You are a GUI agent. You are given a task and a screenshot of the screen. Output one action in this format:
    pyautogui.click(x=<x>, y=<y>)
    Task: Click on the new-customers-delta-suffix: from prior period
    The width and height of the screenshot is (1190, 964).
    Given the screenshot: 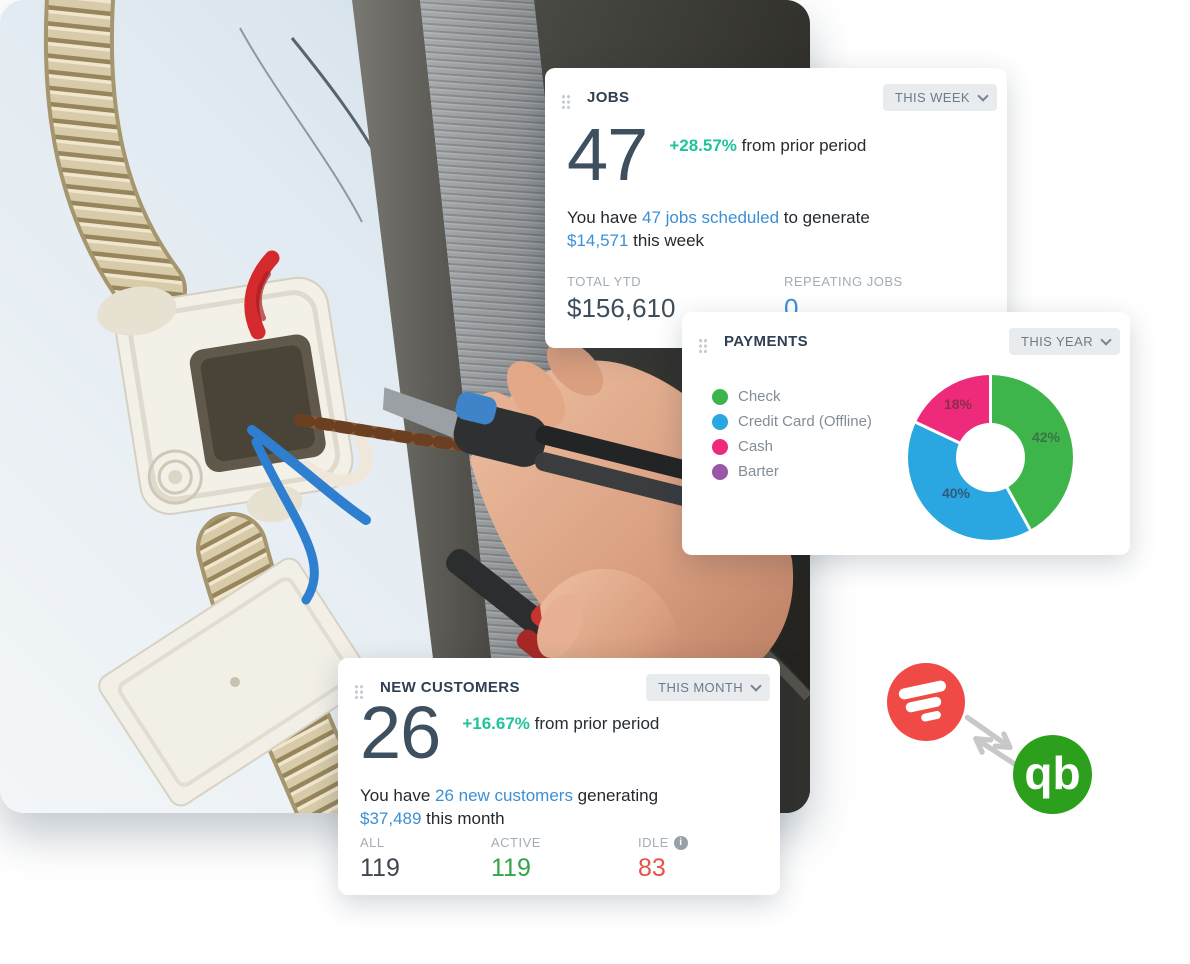 What is the action you would take?
    pyautogui.click(x=597, y=723)
    